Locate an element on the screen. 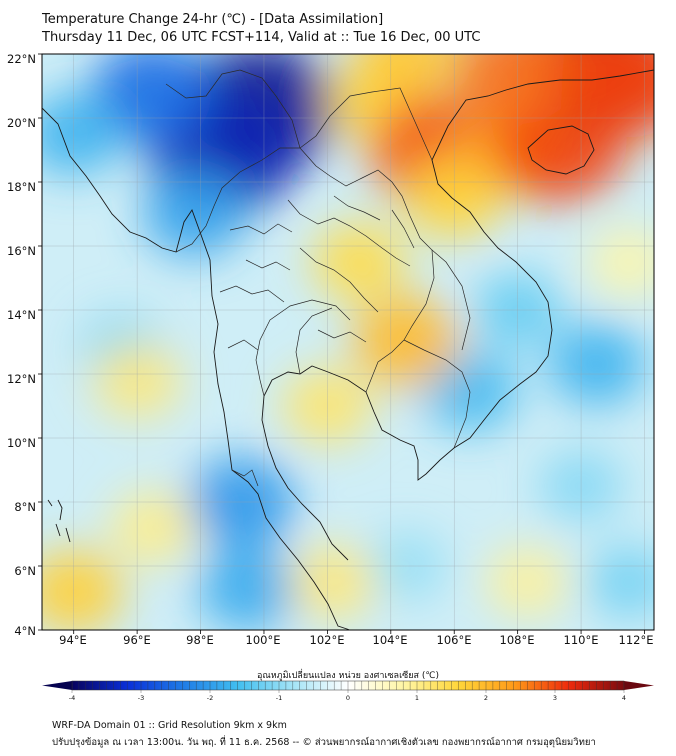  lon-label: 104°E is located at coordinates (390, 640).